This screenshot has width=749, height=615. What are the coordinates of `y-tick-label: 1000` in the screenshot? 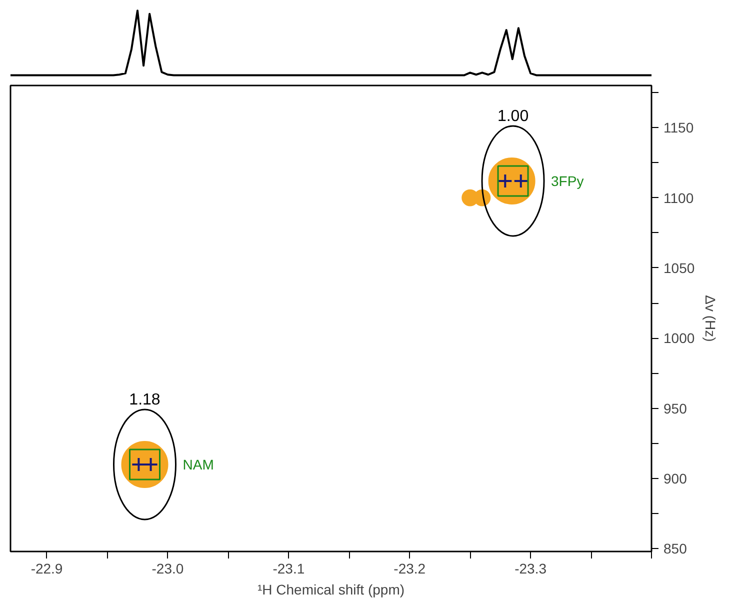 It's located at (679, 338).